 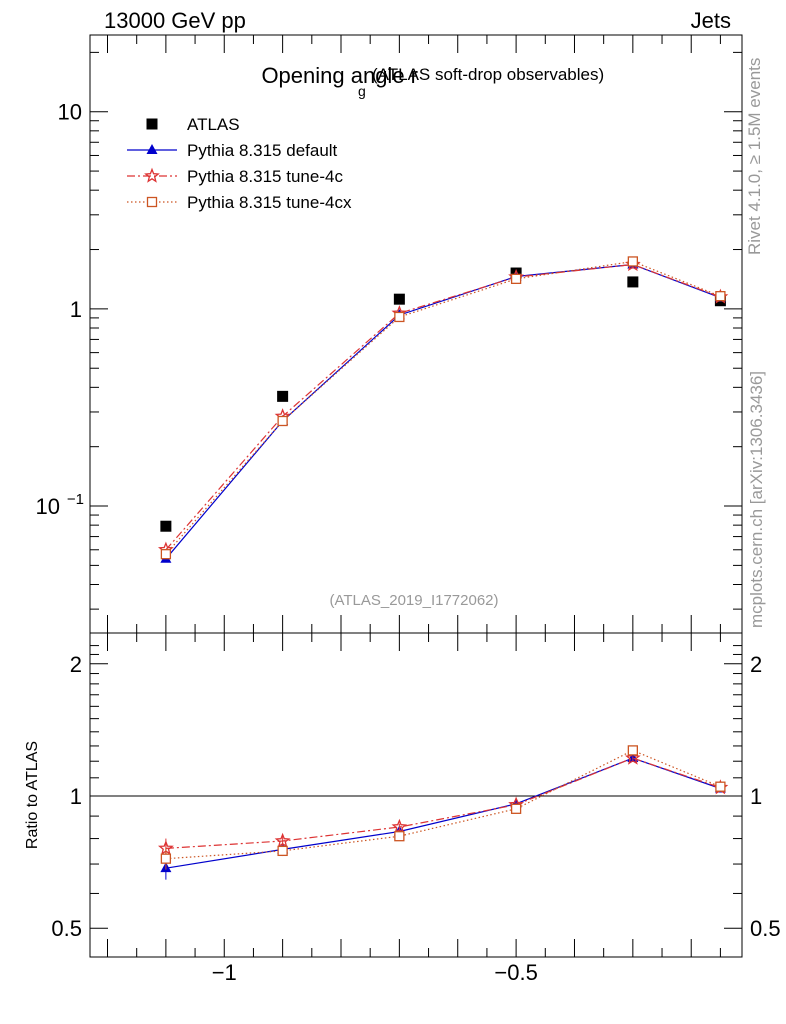 I want to click on ratio-line-pythia-8-315-default, so click(x=443, y=813).